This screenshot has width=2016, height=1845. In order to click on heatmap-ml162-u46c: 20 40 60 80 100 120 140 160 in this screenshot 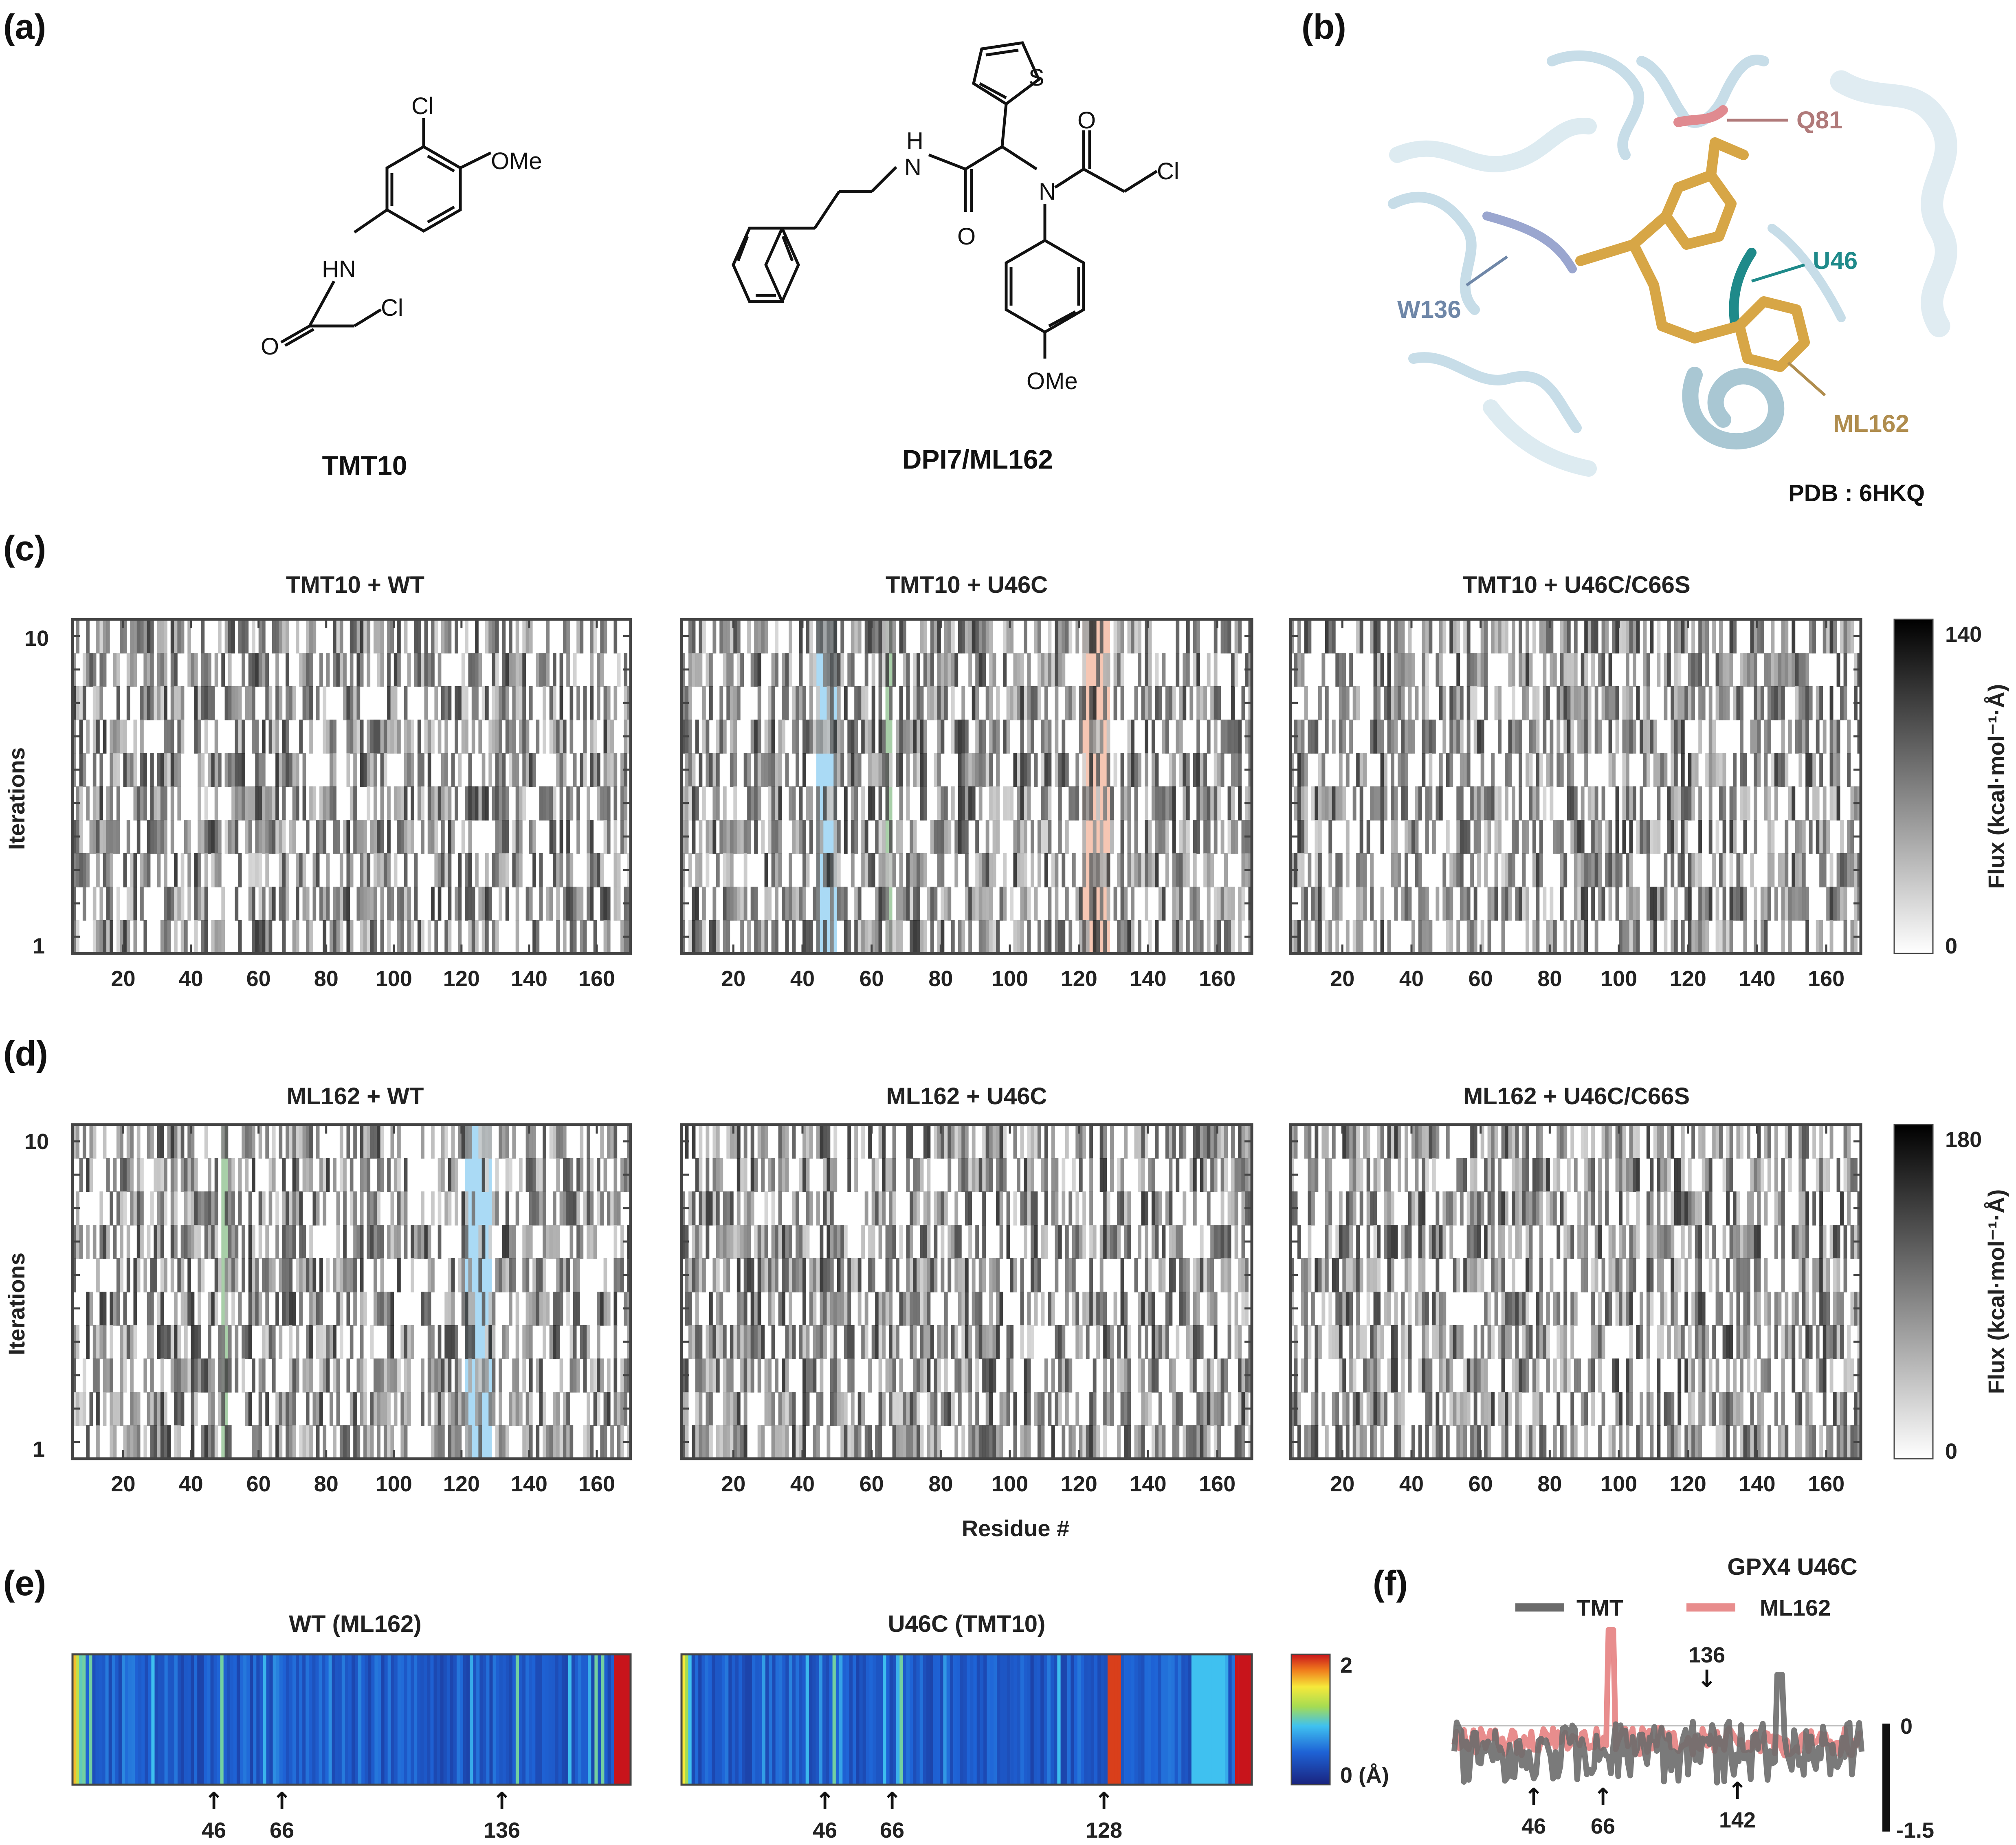, I will do `click(967, 1309)`.